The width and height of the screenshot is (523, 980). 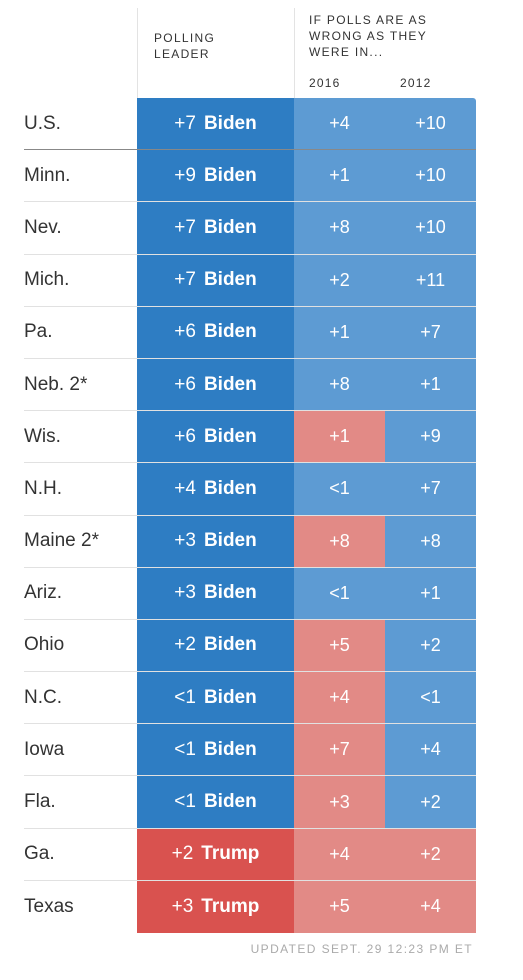 I want to click on polling-leader-cell: +4 Biden, so click(x=215, y=489).